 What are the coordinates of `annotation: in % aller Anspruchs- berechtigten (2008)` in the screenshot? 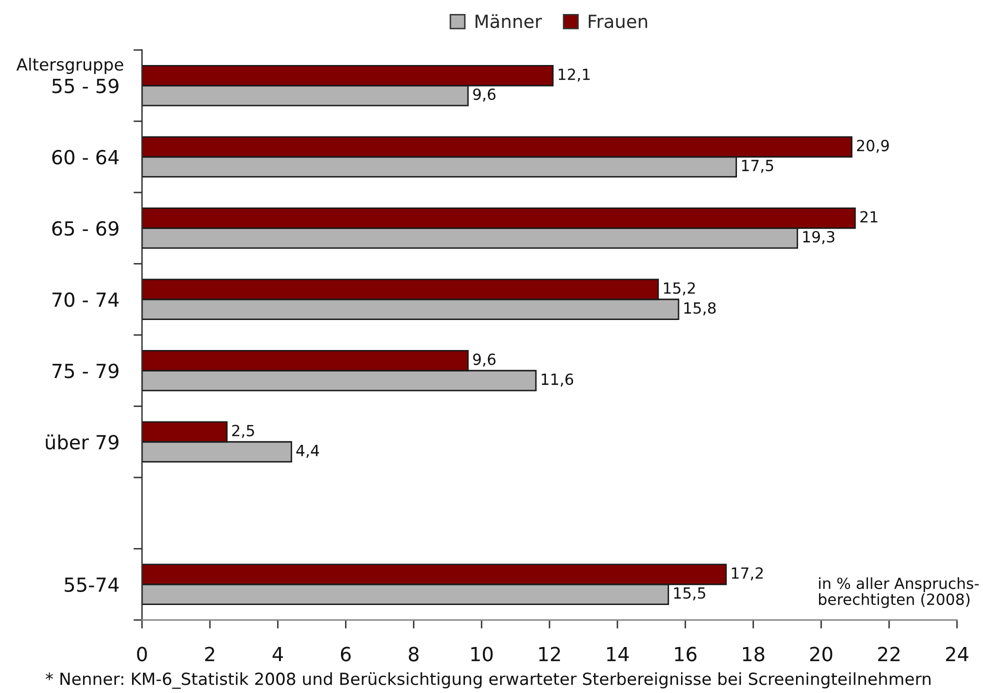 It's located at (899, 592).